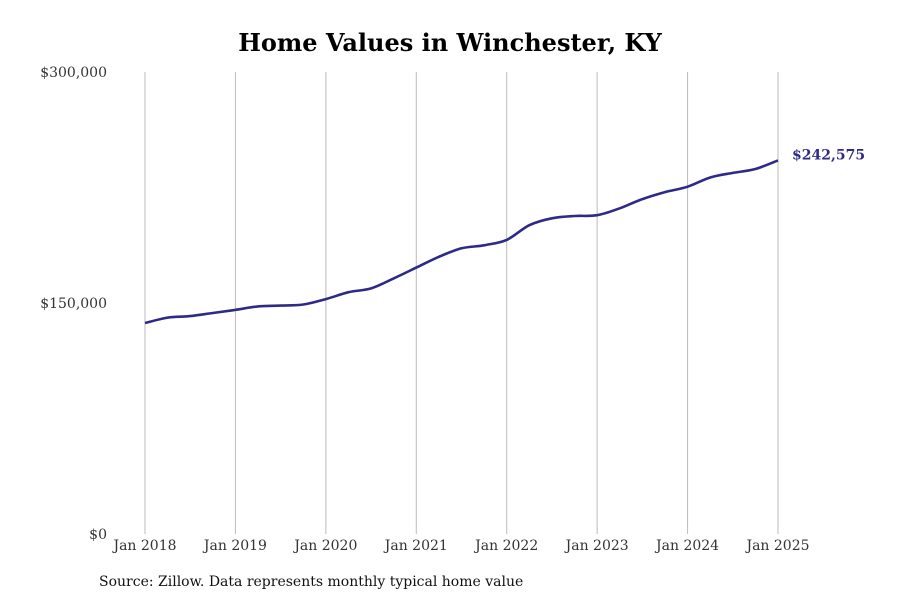 This screenshot has height=600, width=900. What do you see at coordinates (143, 546) in the screenshot?
I see `x-tick-label: Jan 2018` at bounding box center [143, 546].